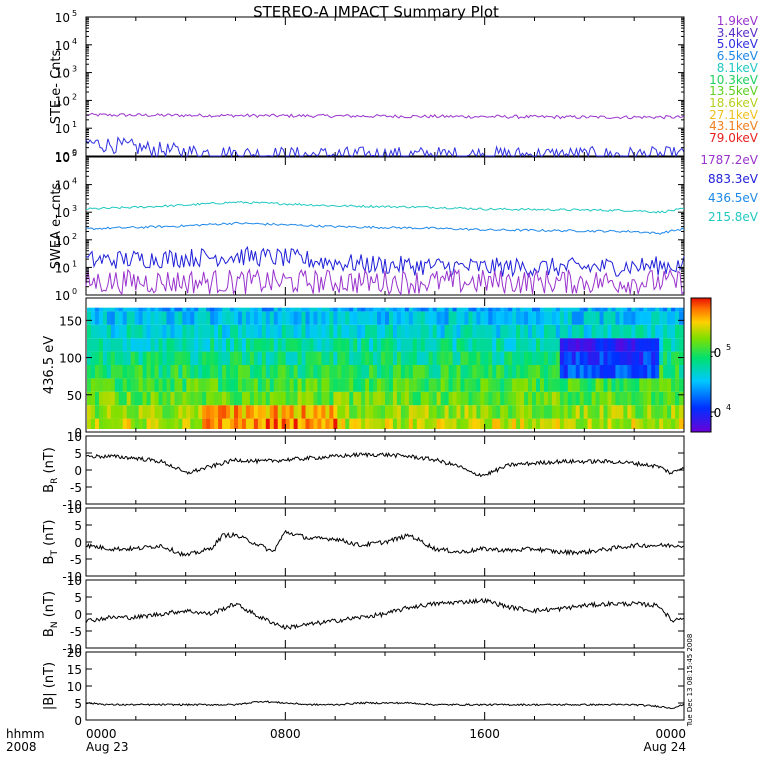 The image size is (780, 780). I want to click on ste-tick-label: 10, so click(62, 46).